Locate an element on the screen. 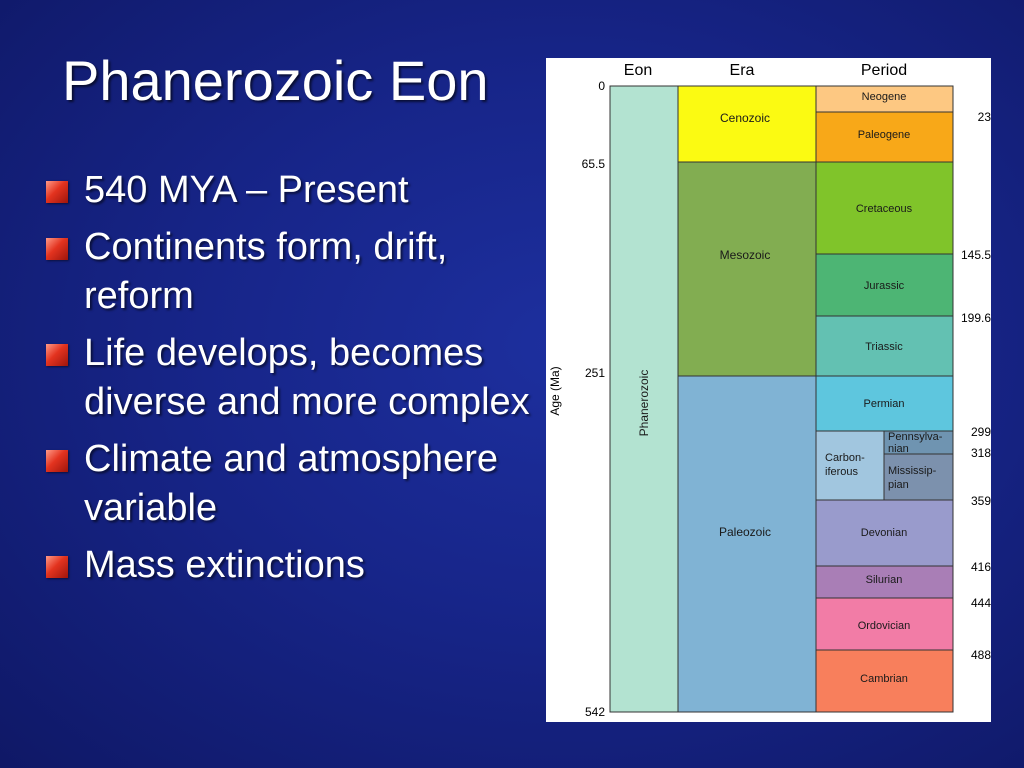  age-label-542: 542 is located at coordinates (595, 712).